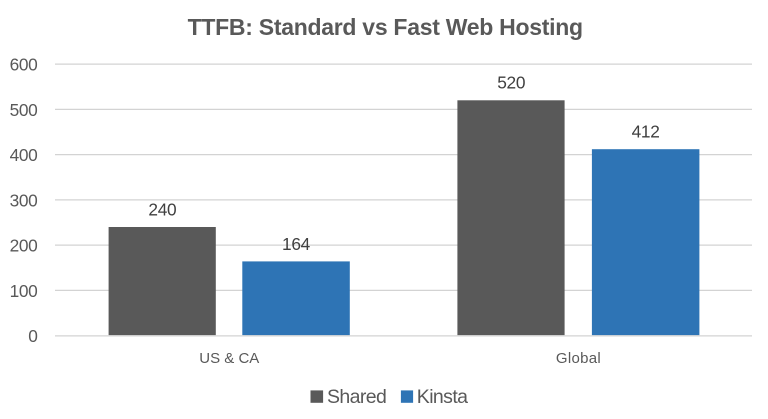  Describe the element at coordinates (24, 155) in the screenshot. I see `svg-text: 400` at that location.